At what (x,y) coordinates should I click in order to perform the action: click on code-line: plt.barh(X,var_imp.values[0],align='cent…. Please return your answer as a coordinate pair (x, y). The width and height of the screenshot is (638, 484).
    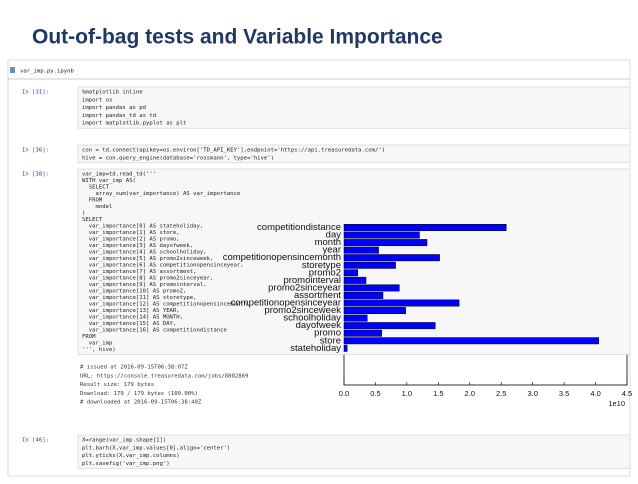
    Looking at the image, I should click on (156, 448).